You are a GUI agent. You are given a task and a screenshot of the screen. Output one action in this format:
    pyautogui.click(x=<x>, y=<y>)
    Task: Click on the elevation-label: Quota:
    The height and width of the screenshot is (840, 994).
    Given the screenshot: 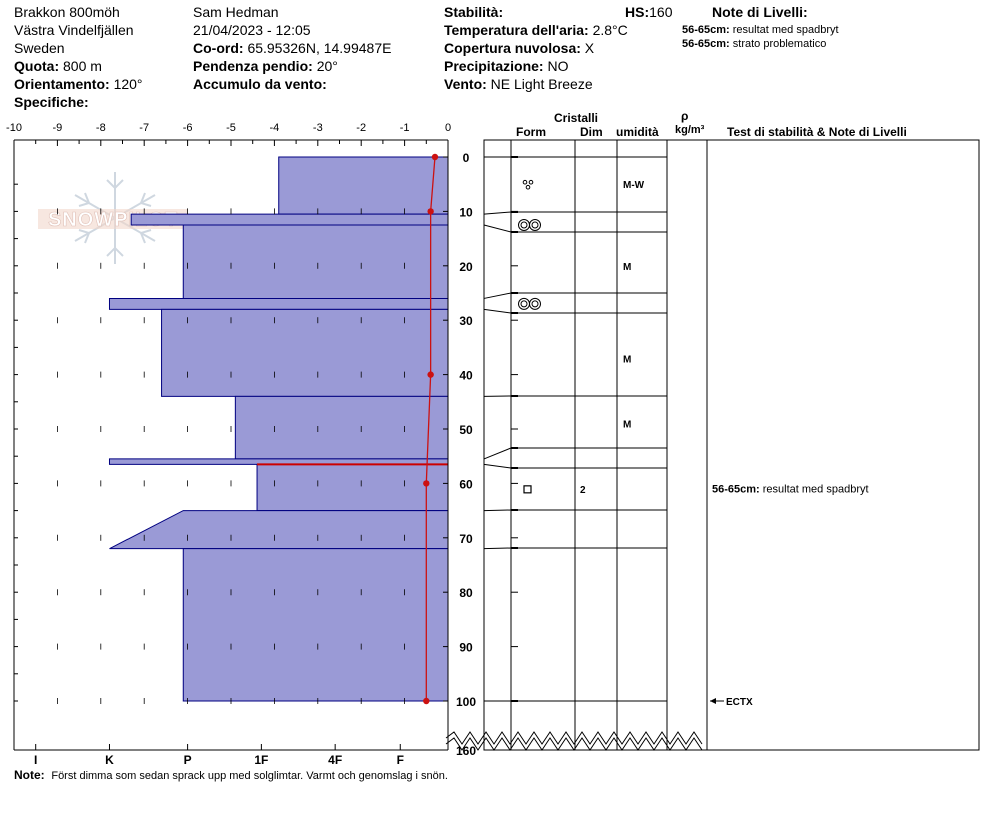 What is the action you would take?
    pyautogui.click(x=37, y=66)
    